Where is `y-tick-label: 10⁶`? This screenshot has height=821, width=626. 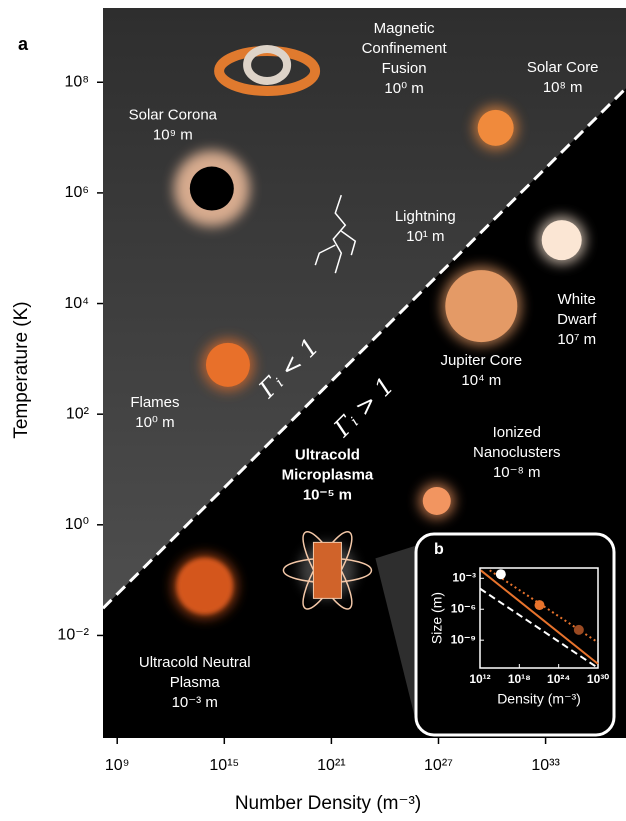 y-tick-label: 10⁶ is located at coordinates (77, 192).